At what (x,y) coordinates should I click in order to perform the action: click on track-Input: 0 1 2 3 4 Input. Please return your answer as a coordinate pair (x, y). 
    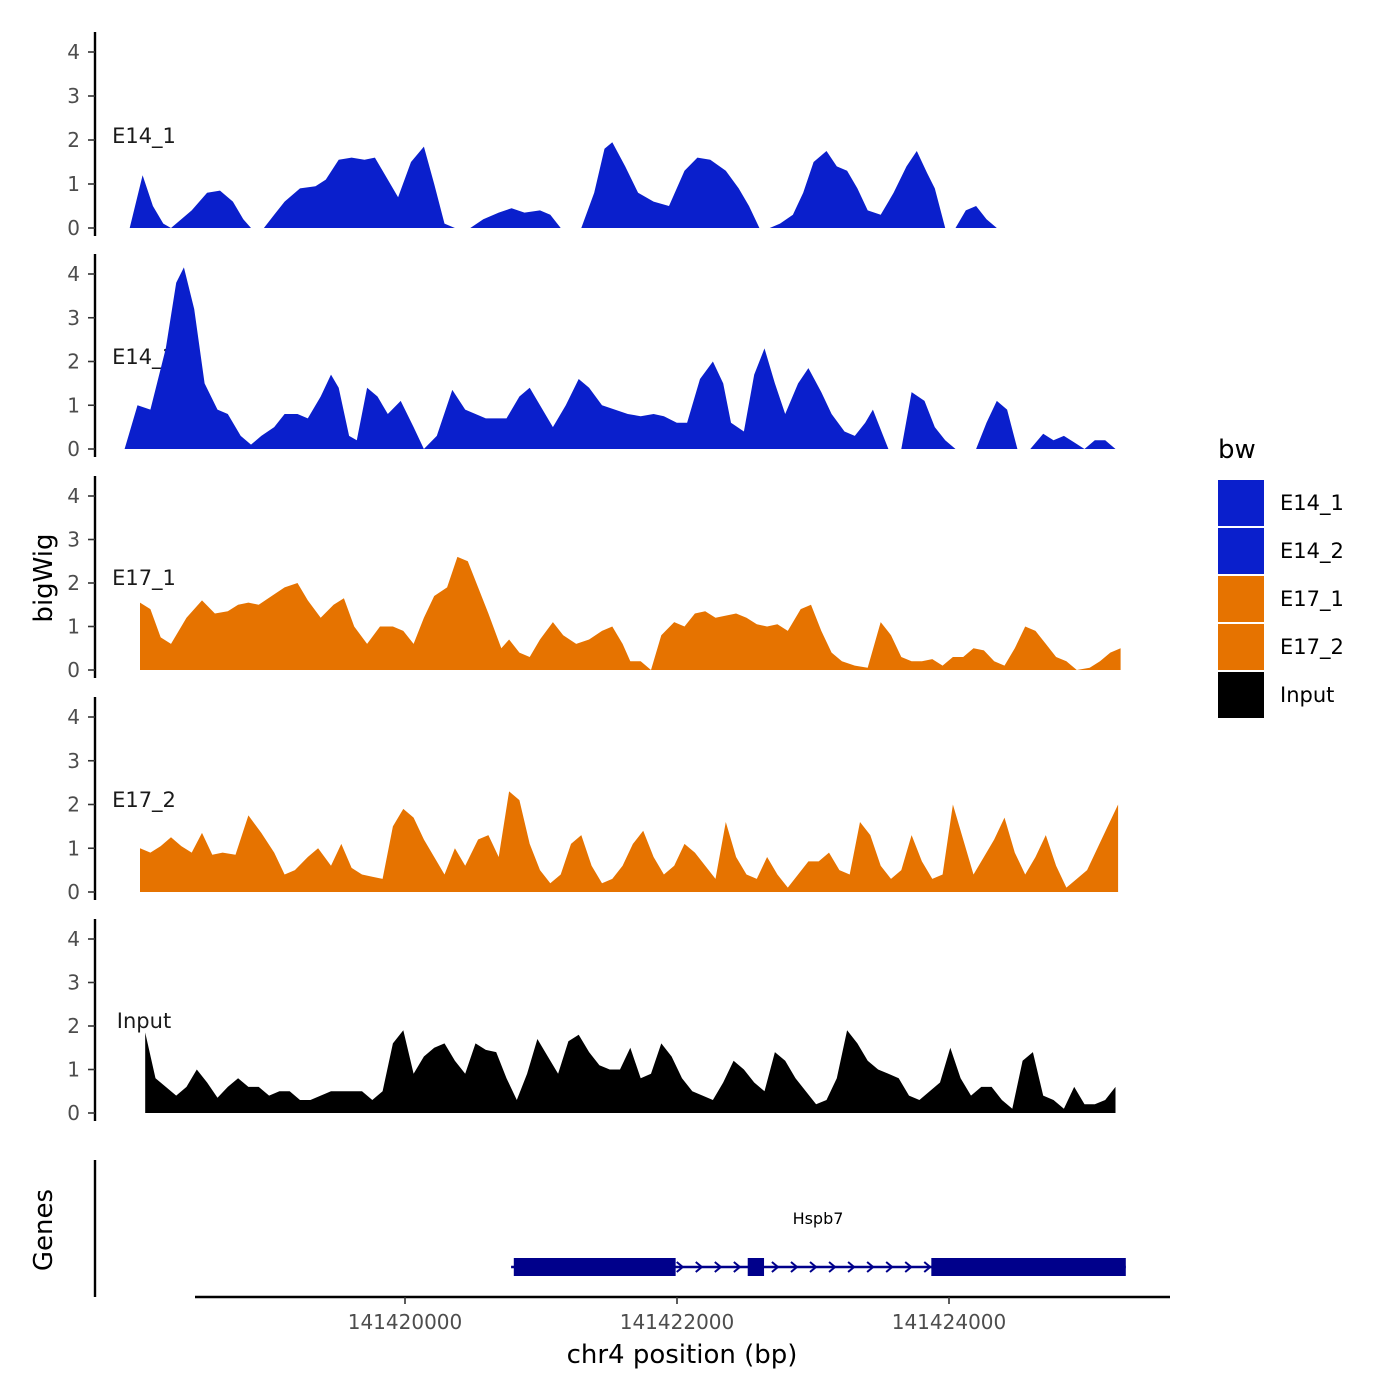
    Looking at the image, I should click on (591, 1022).